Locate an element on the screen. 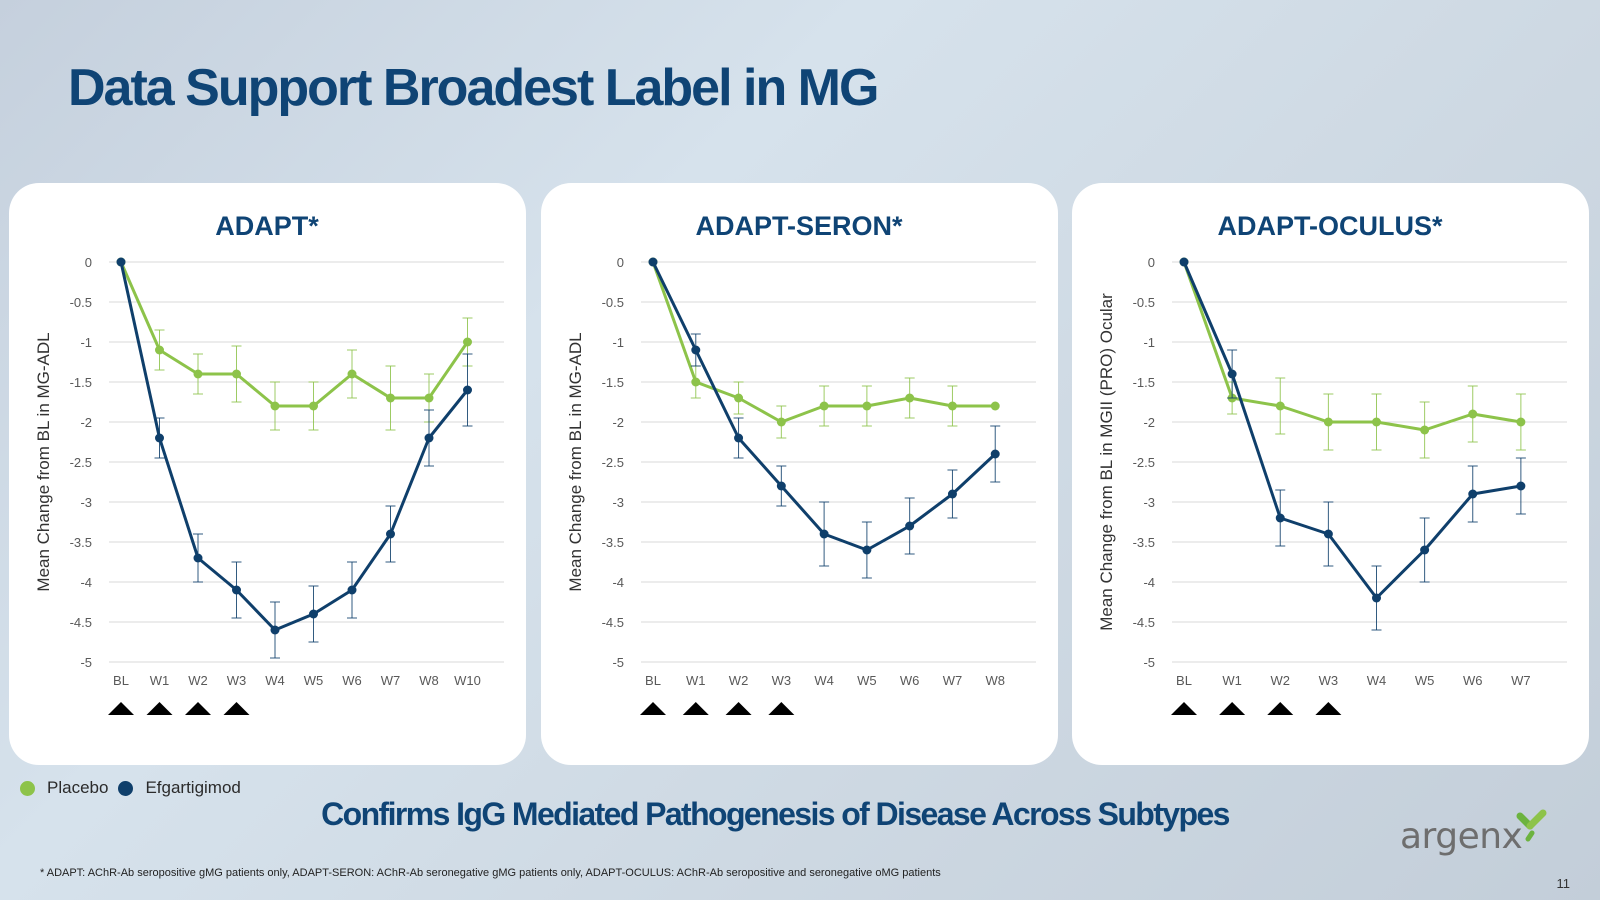  y-tick-label: -5 is located at coordinates (618, 662).